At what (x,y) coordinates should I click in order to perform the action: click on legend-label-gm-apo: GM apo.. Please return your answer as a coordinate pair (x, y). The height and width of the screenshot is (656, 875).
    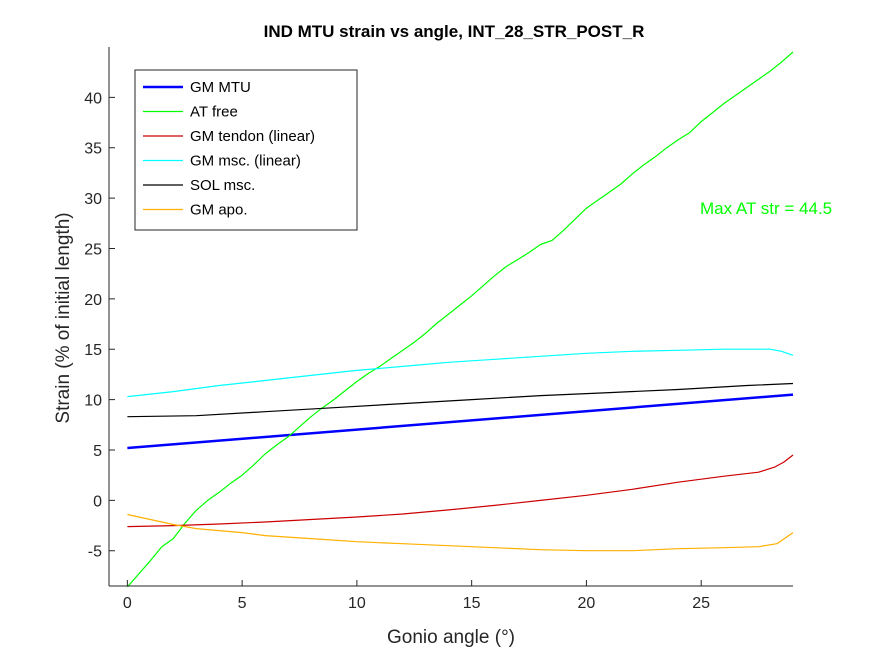
    Looking at the image, I should click on (219, 210).